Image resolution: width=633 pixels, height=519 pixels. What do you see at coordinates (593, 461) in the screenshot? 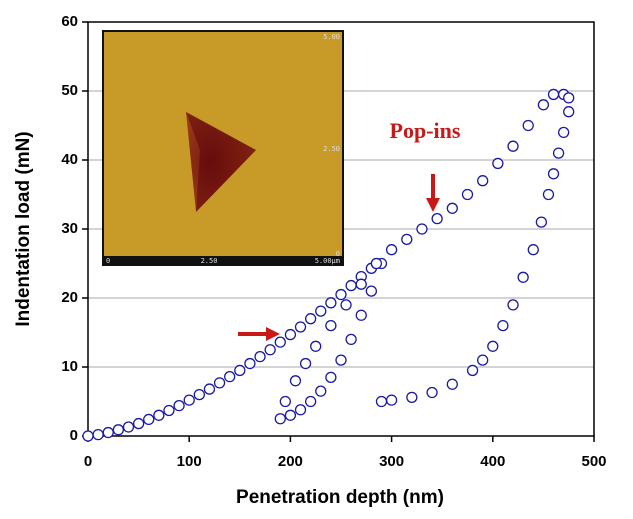
I see `x-tick-label: 500` at bounding box center [593, 461].